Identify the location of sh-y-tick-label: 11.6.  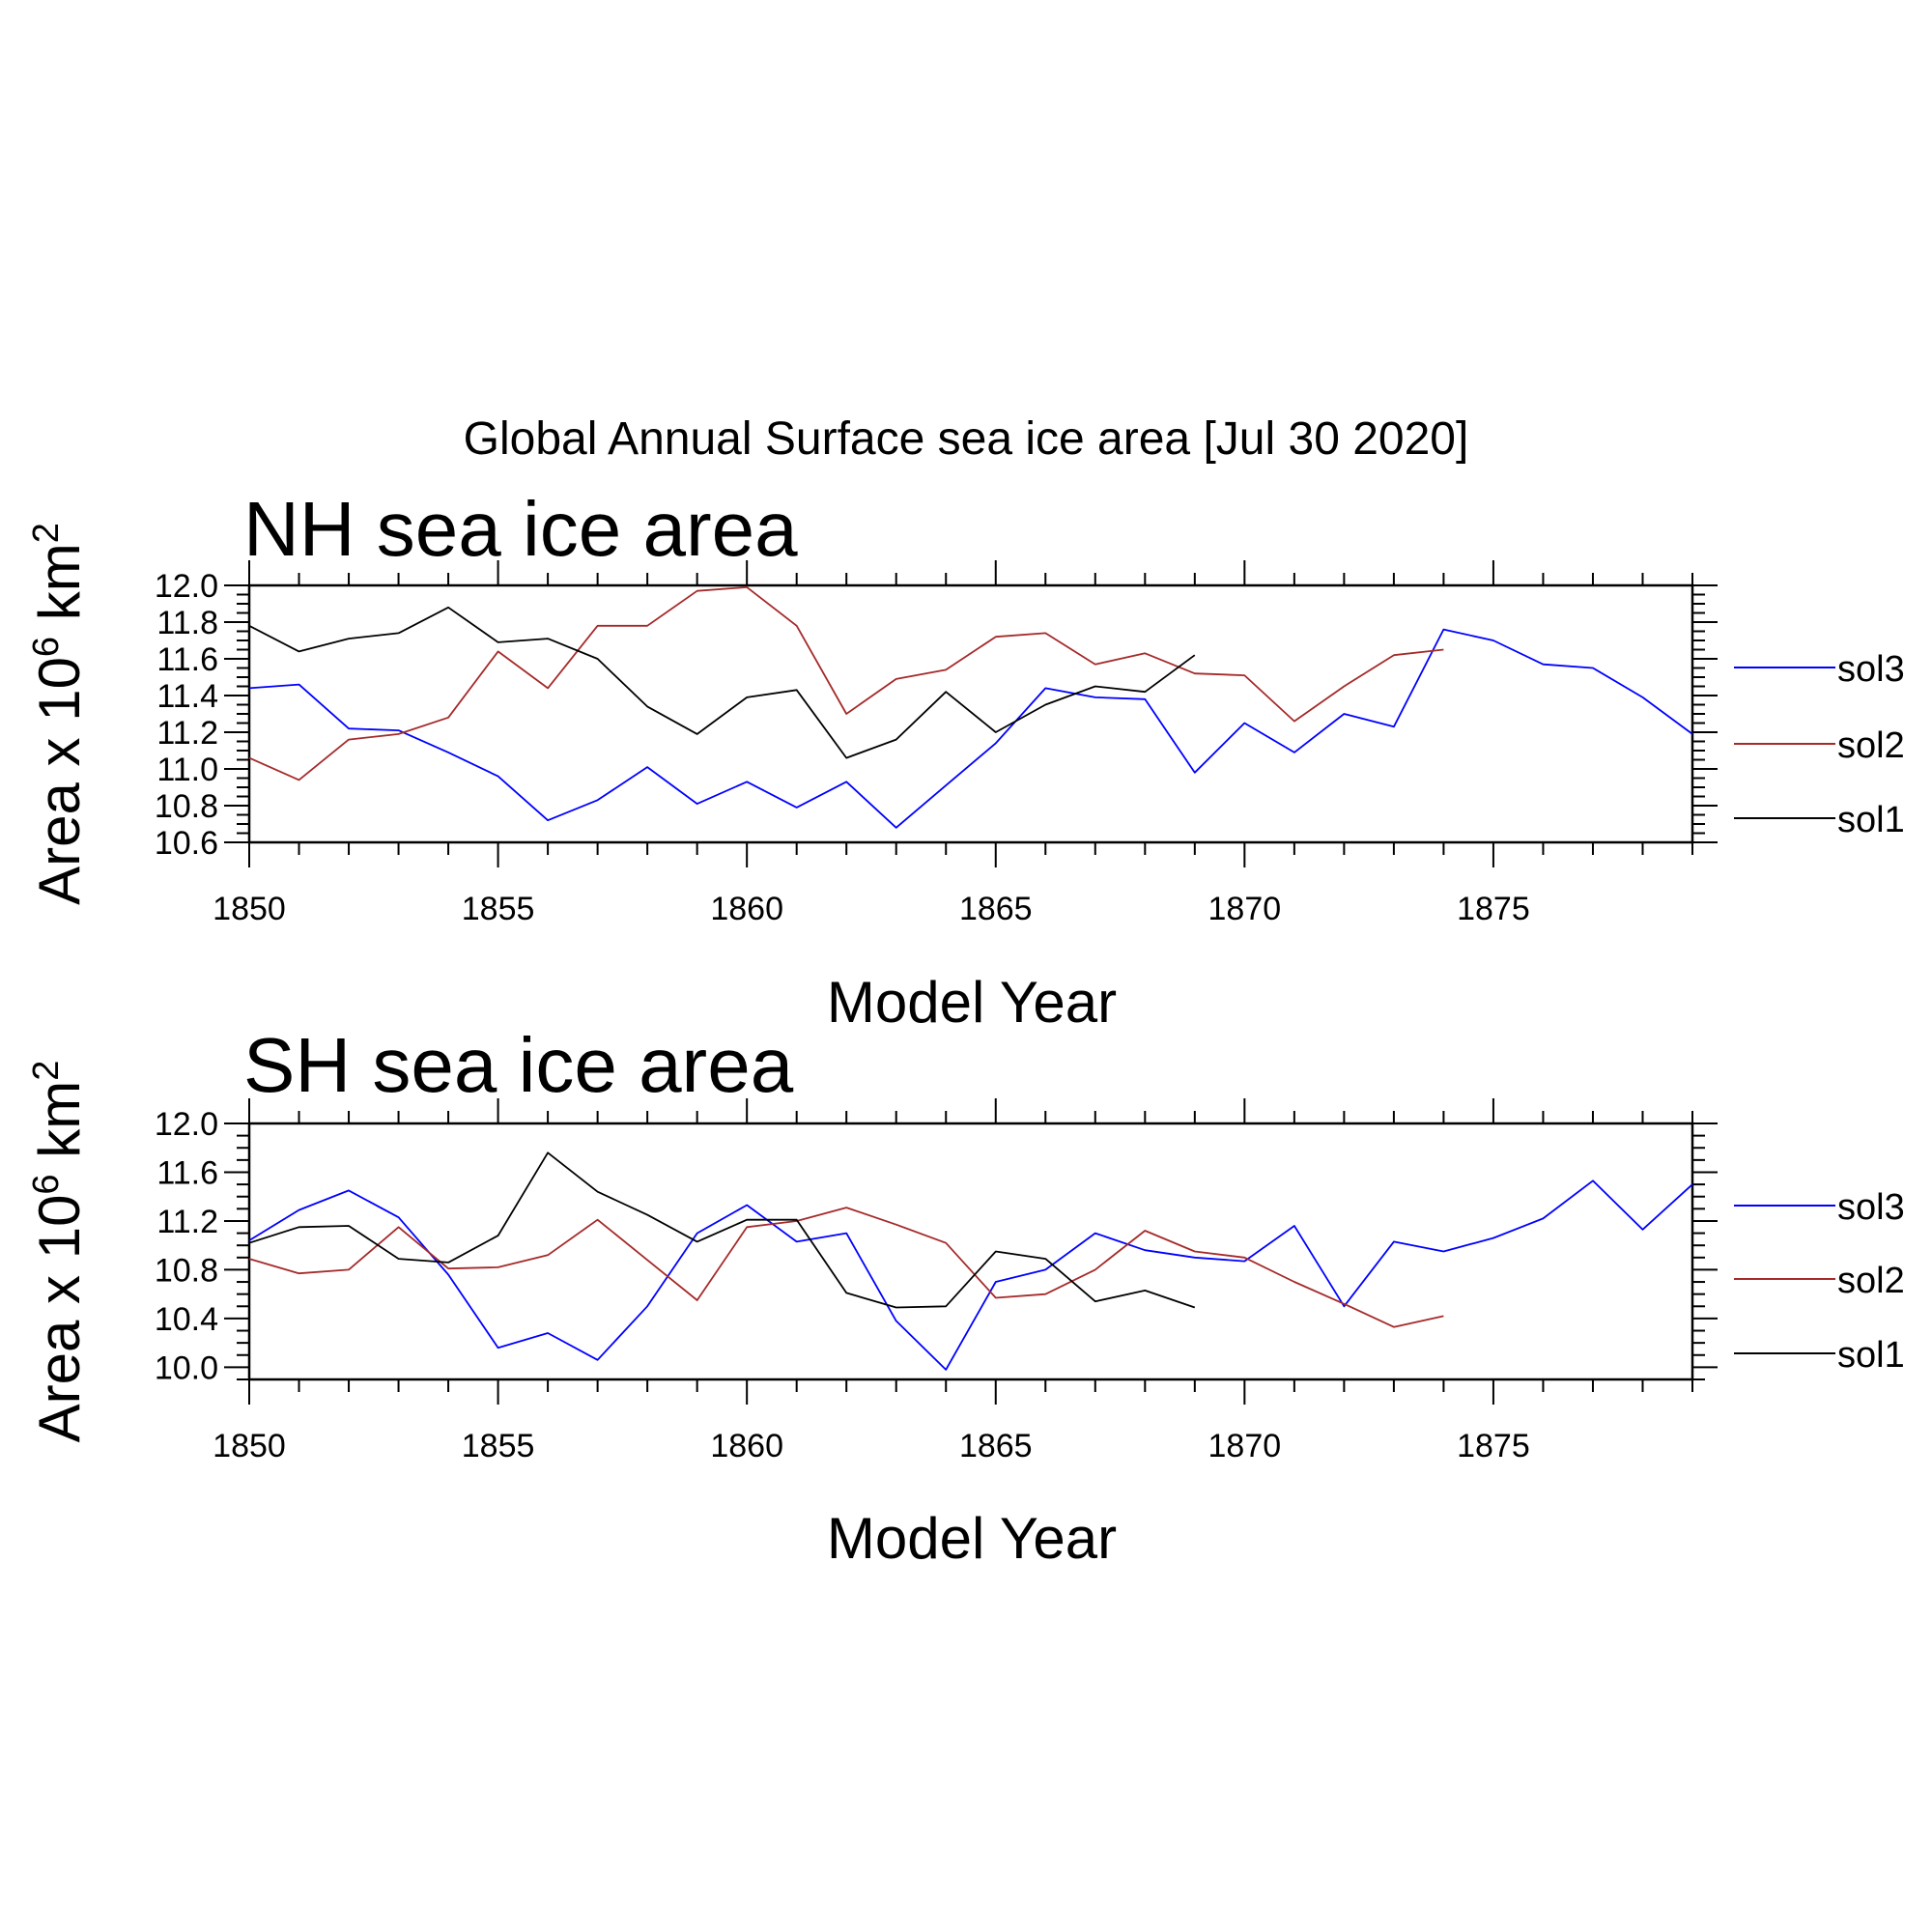
(187, 1172).